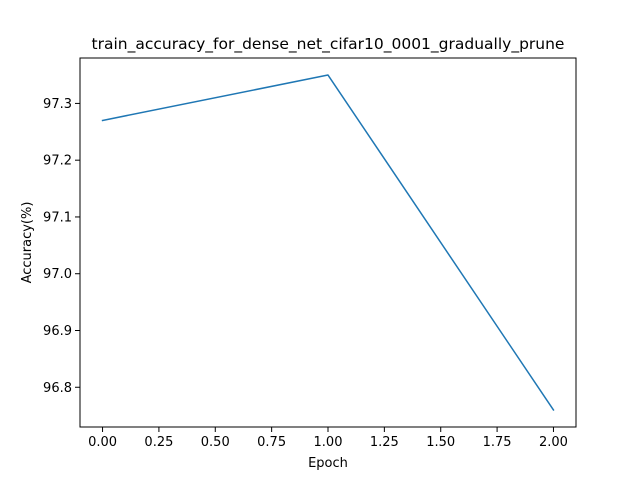 The image size is (640, 480). Describe the element at coordinates (102, 442) in the screenshot. I see `x-tick-label: 0.00` at that location.